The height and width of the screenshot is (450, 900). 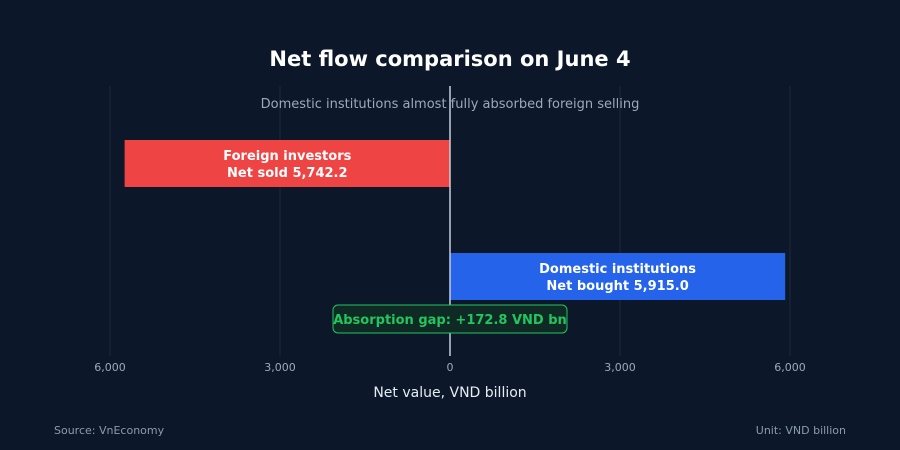 What do you see at coordinates (449, 59) in the screenshot?
I see `chart-title: Net flow comparison on June 4` at bounding box center [449, 59].